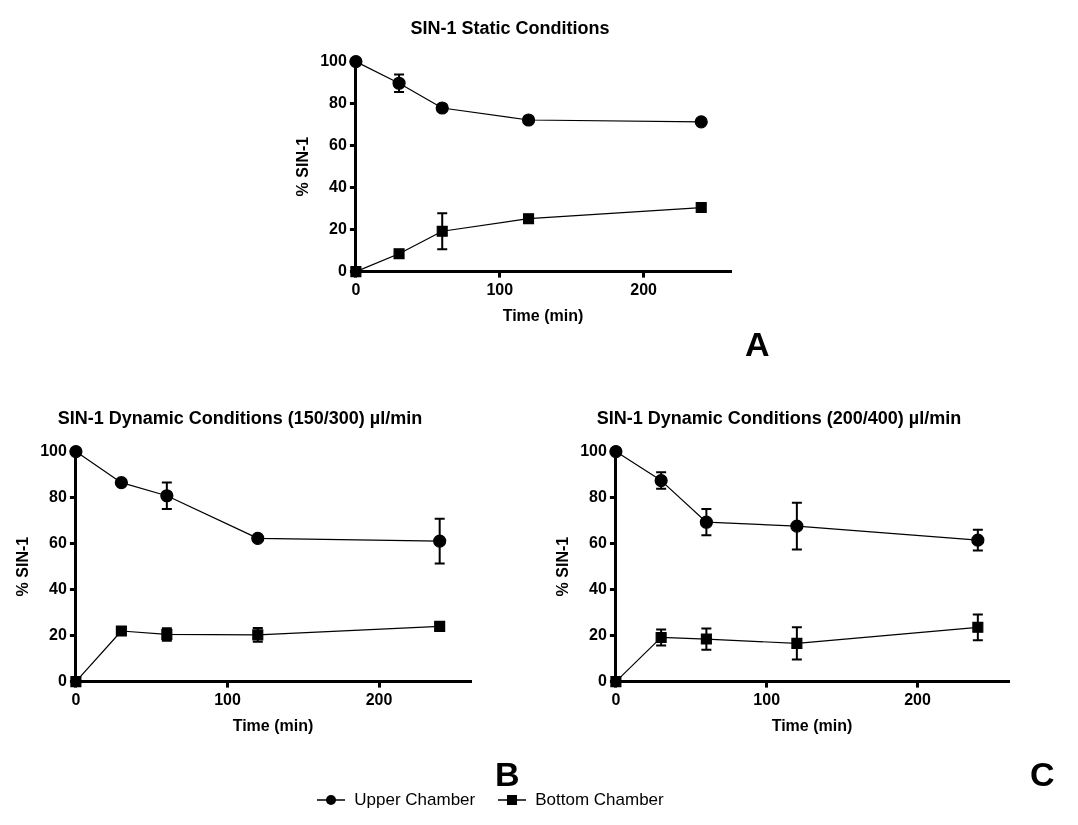  Describe the element at coordinates (507, 774) in the screenshot. I see `text: B` at that location.